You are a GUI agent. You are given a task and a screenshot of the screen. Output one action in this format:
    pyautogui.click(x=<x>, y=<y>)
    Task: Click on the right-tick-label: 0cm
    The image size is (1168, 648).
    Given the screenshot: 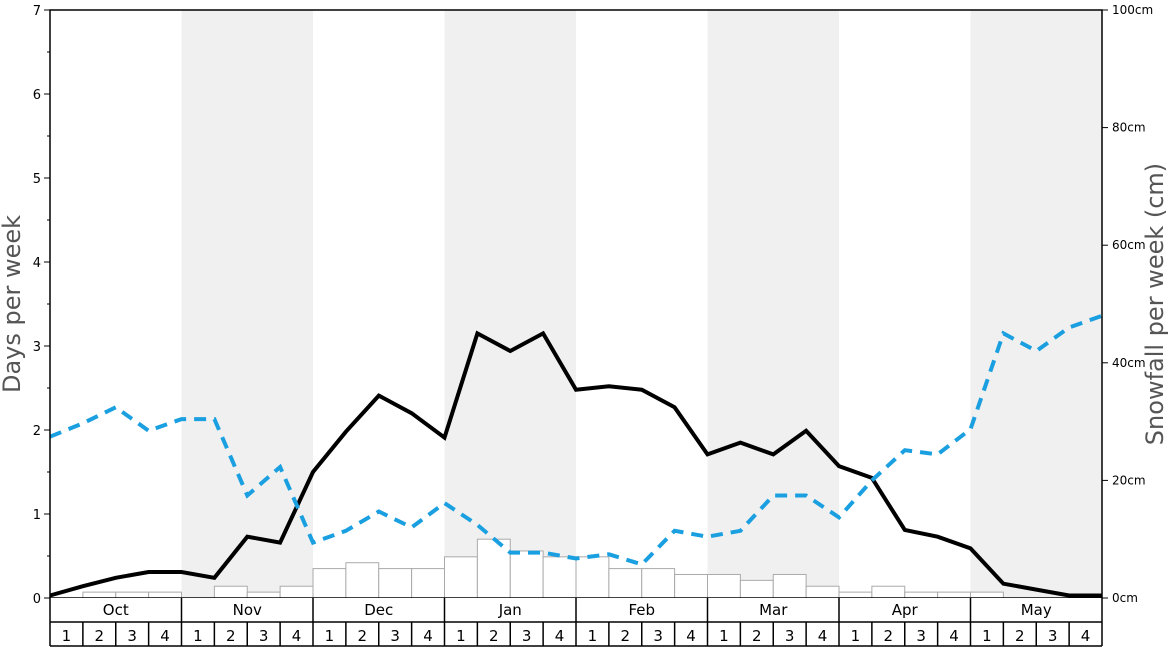 What is the action you would take?
    pyautogui.click(x=1125, y=598)
    